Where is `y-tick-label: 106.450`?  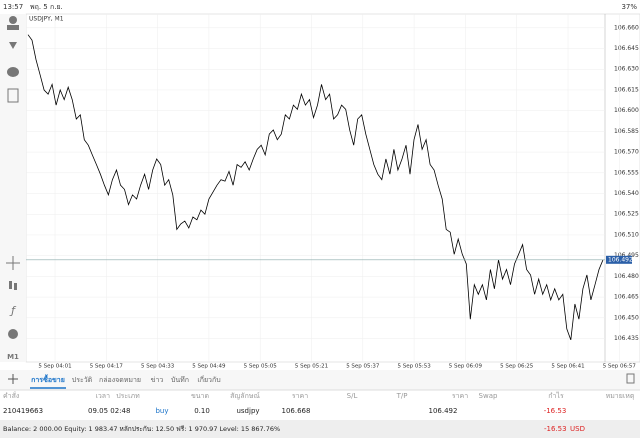
y-tick-label: 106.450 is located at coordinates (626, 317).